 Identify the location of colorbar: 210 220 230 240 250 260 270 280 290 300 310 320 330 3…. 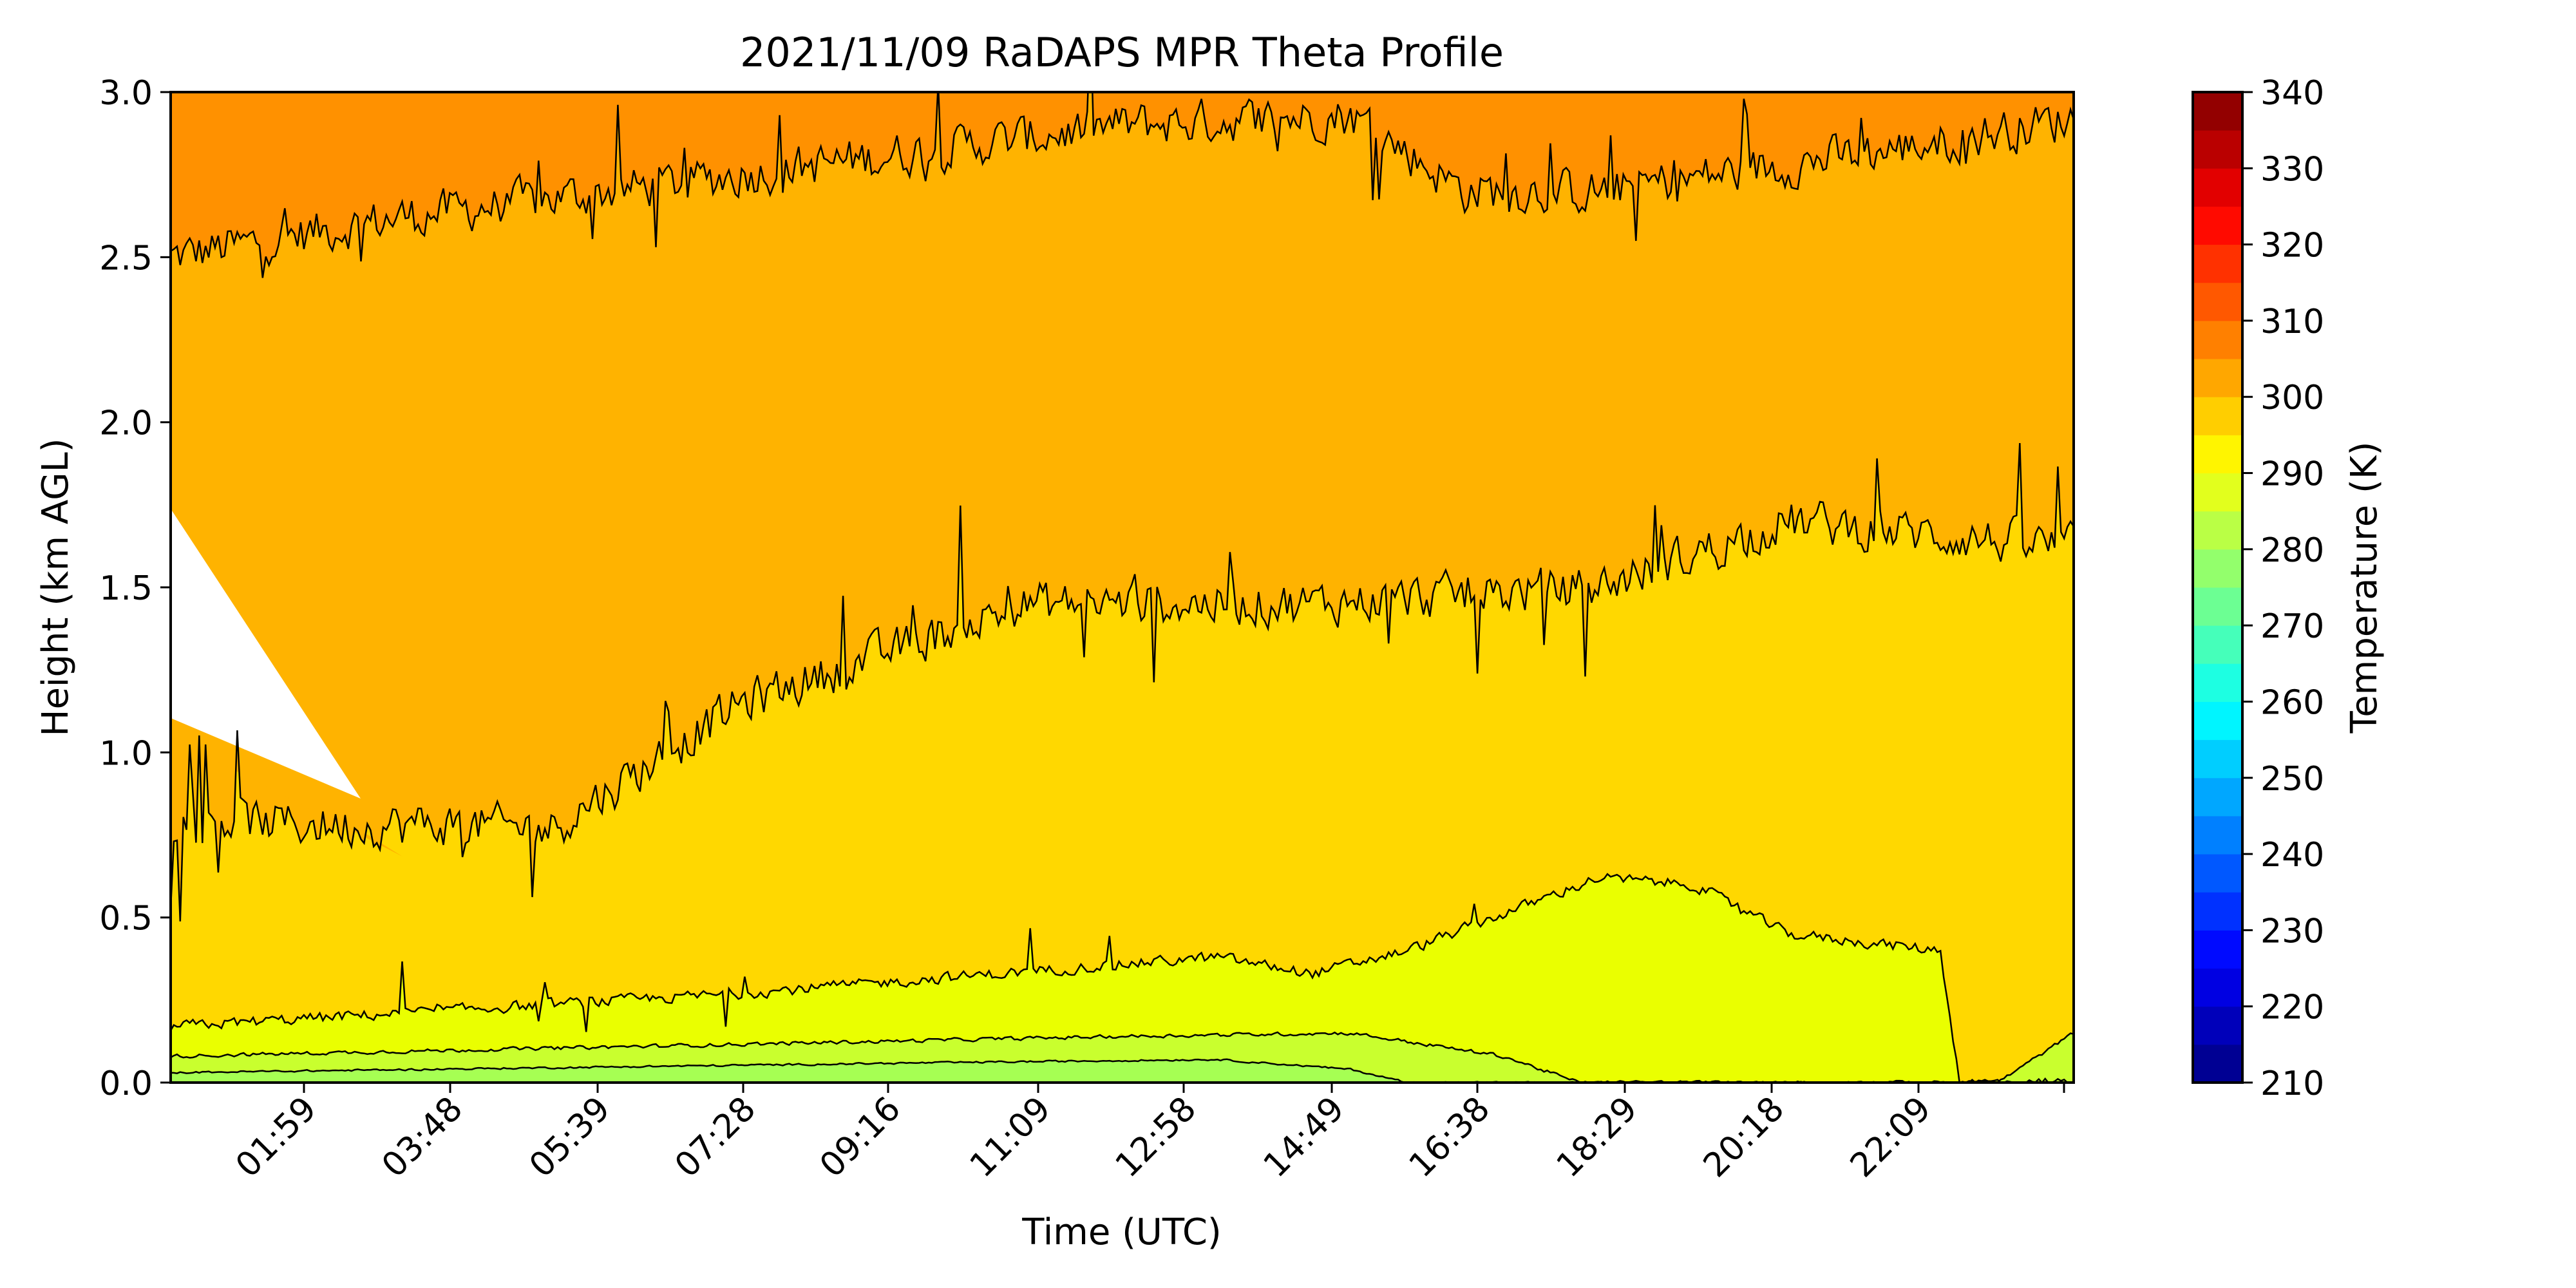
(2289, 588).